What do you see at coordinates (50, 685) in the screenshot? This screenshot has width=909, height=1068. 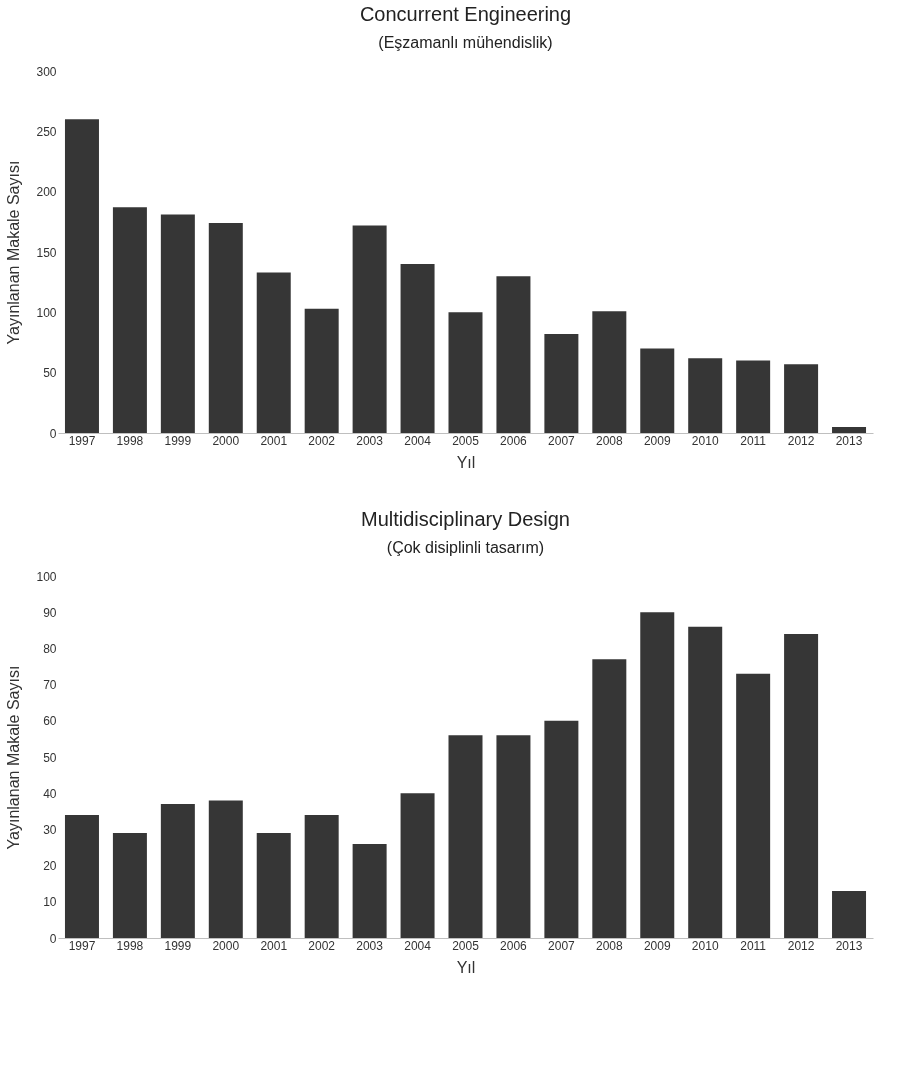 I see `y-tick-label: 70` at bounding box center [50, 685].